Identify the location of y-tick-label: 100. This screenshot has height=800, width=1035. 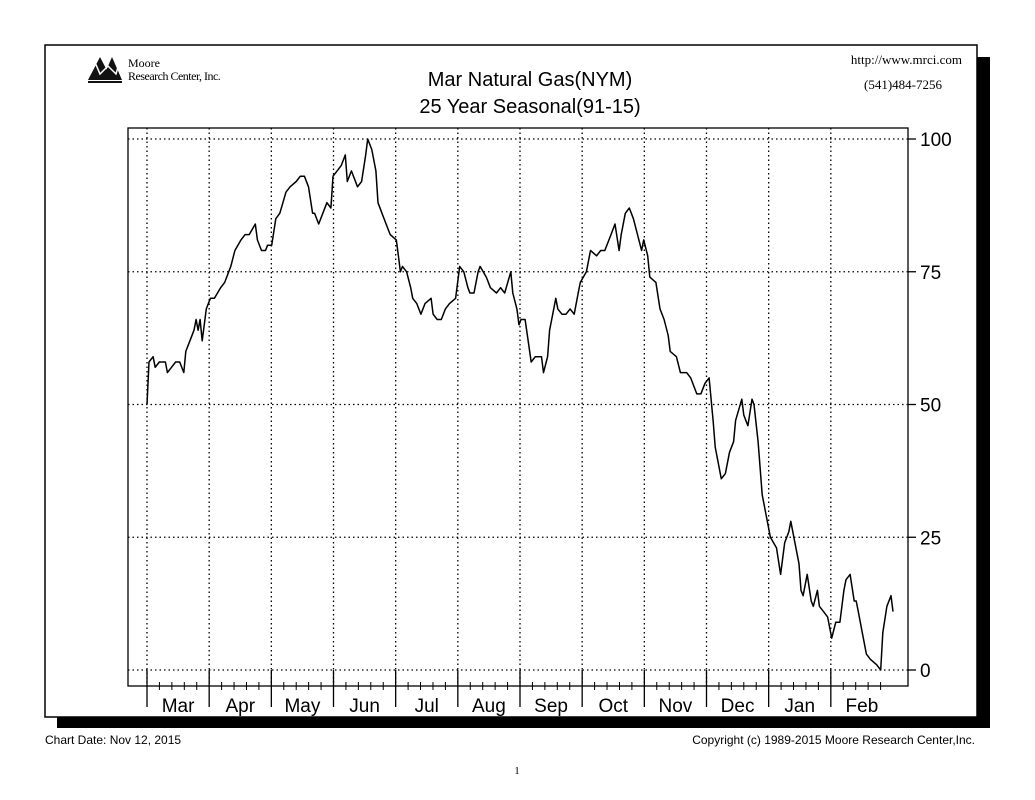
(936, 140).